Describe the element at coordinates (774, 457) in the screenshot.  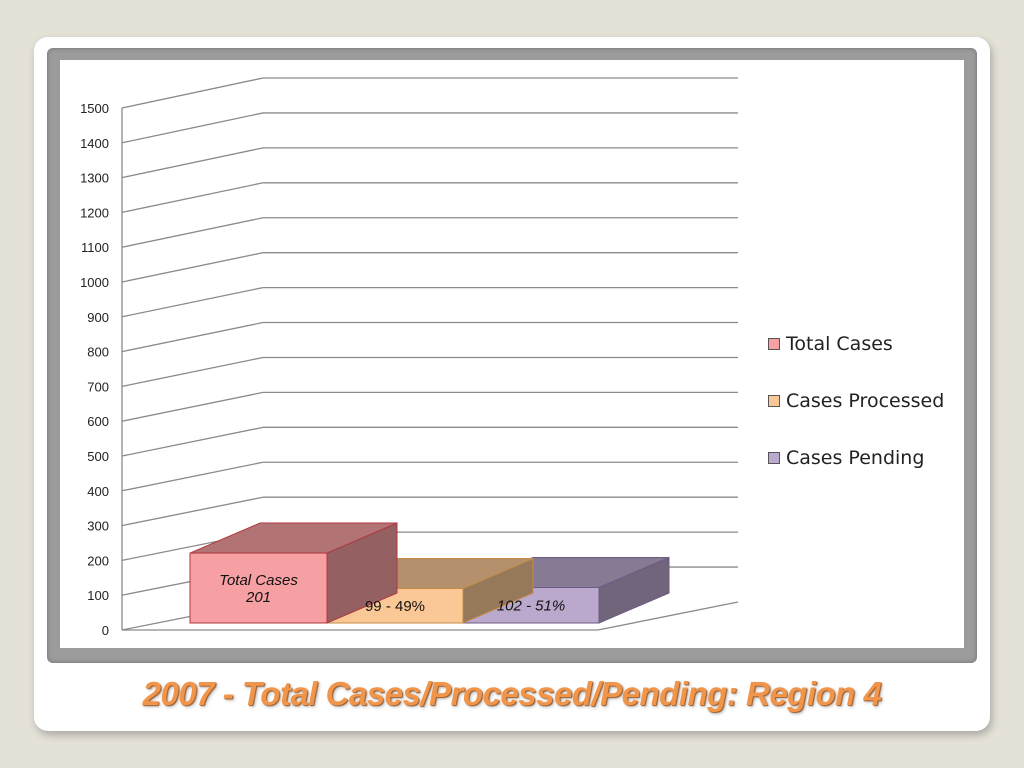
I see `legend-swatch-cases-pending` at that location.